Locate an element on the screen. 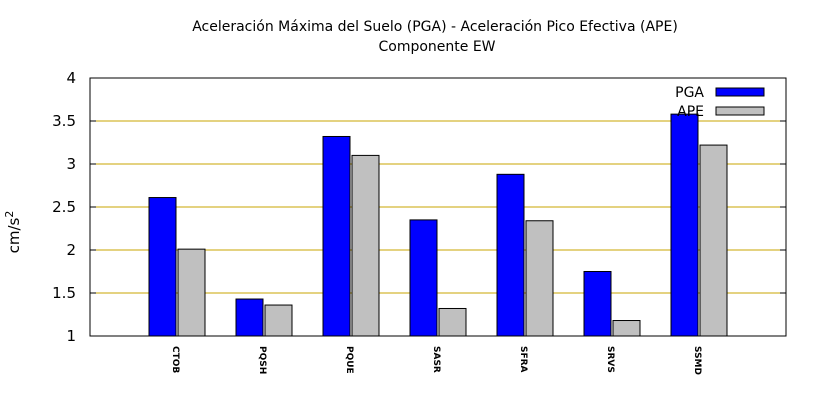 This screenshot has width=820, height=400. chart-subtitle: Componente EW is located at coordinates (436, 47).